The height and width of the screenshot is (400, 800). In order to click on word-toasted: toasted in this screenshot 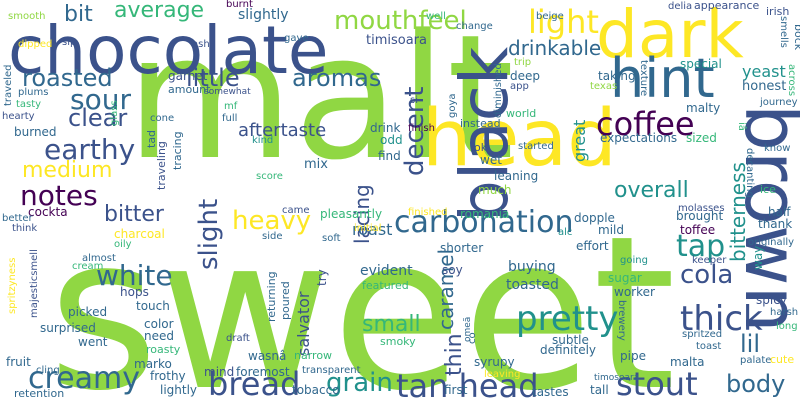, I will do `click(532, 285)`.